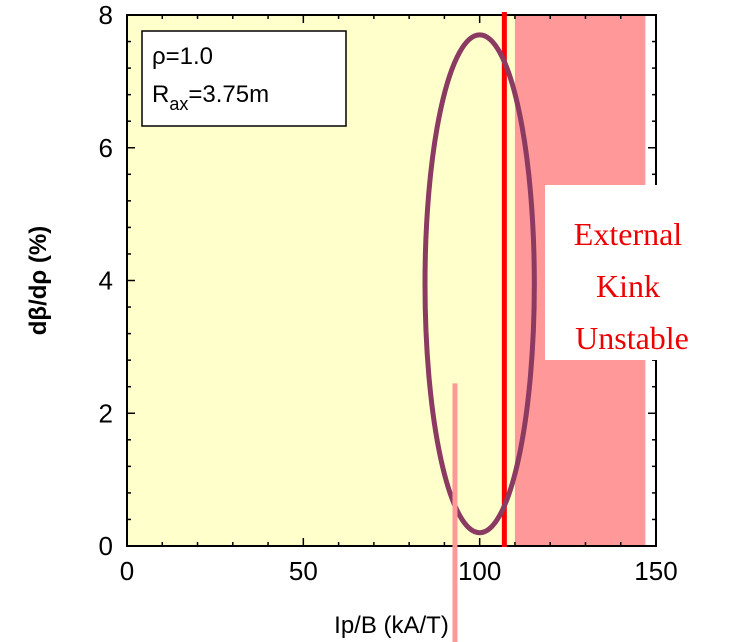  I want to click on x-axis-title: Ip/B (kA/T), so click(391, 625).